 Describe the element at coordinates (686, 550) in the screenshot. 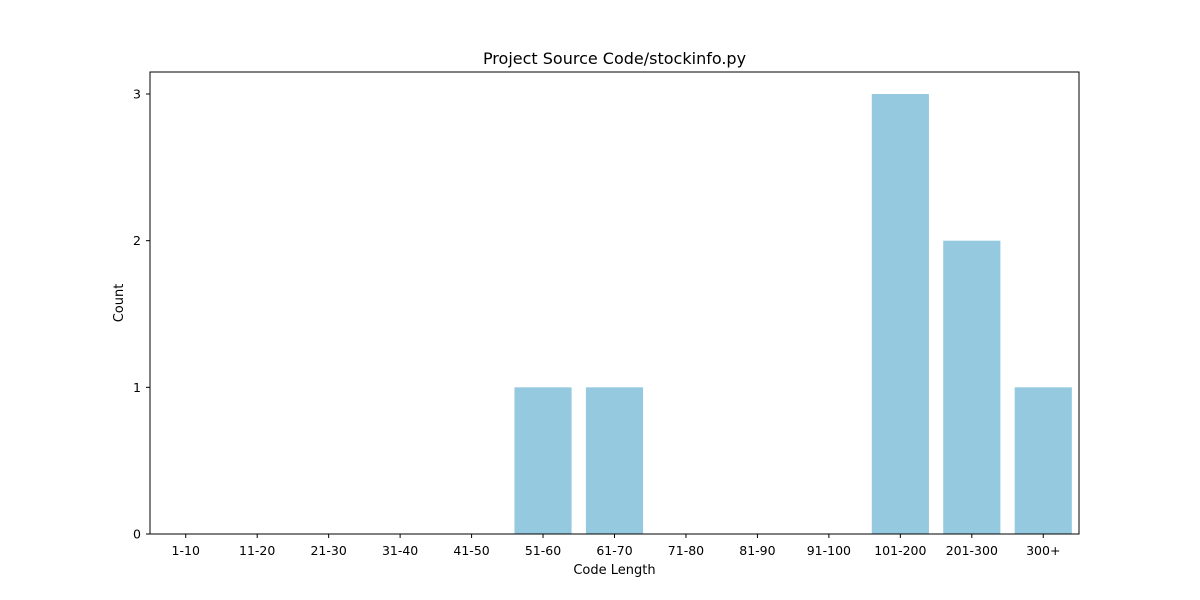

I see `x-tick-label: 71-80` at that location.